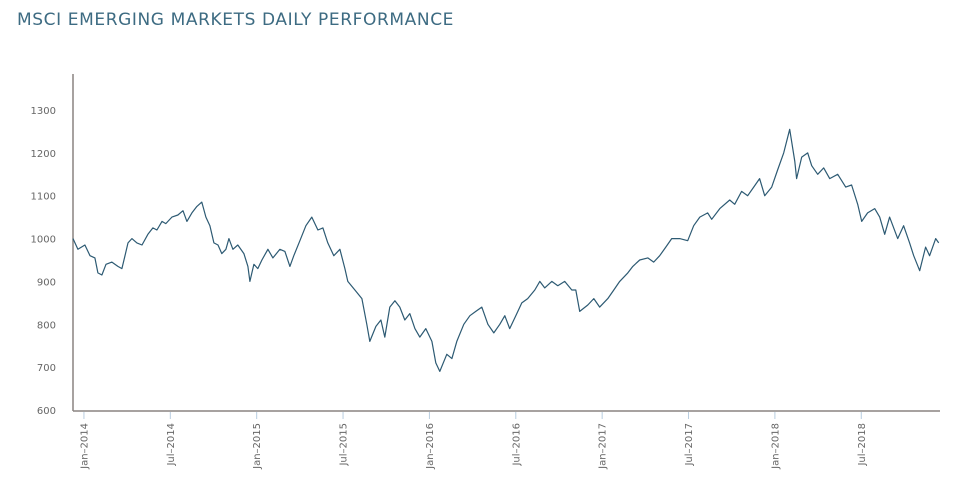 The image size is (954, 487). What do you see at coordinates (236, 20) in the screenshot?
I see `chart-title: MSCI EMERGING MARKETS DAILY PERFORMANCE` at bounding box center [236, 20].